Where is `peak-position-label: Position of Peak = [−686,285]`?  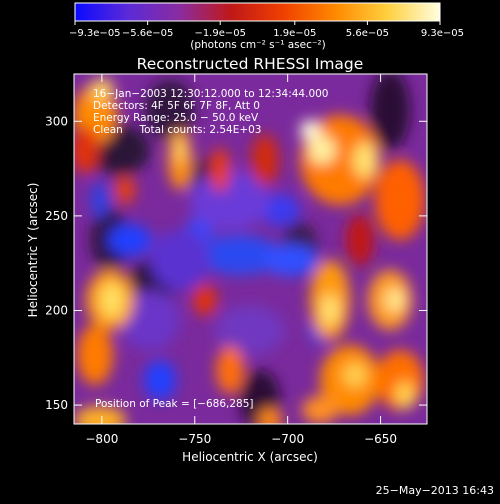
peak-position-label: Position of Peak = [−686,285] is located at coordinates (174, 404).